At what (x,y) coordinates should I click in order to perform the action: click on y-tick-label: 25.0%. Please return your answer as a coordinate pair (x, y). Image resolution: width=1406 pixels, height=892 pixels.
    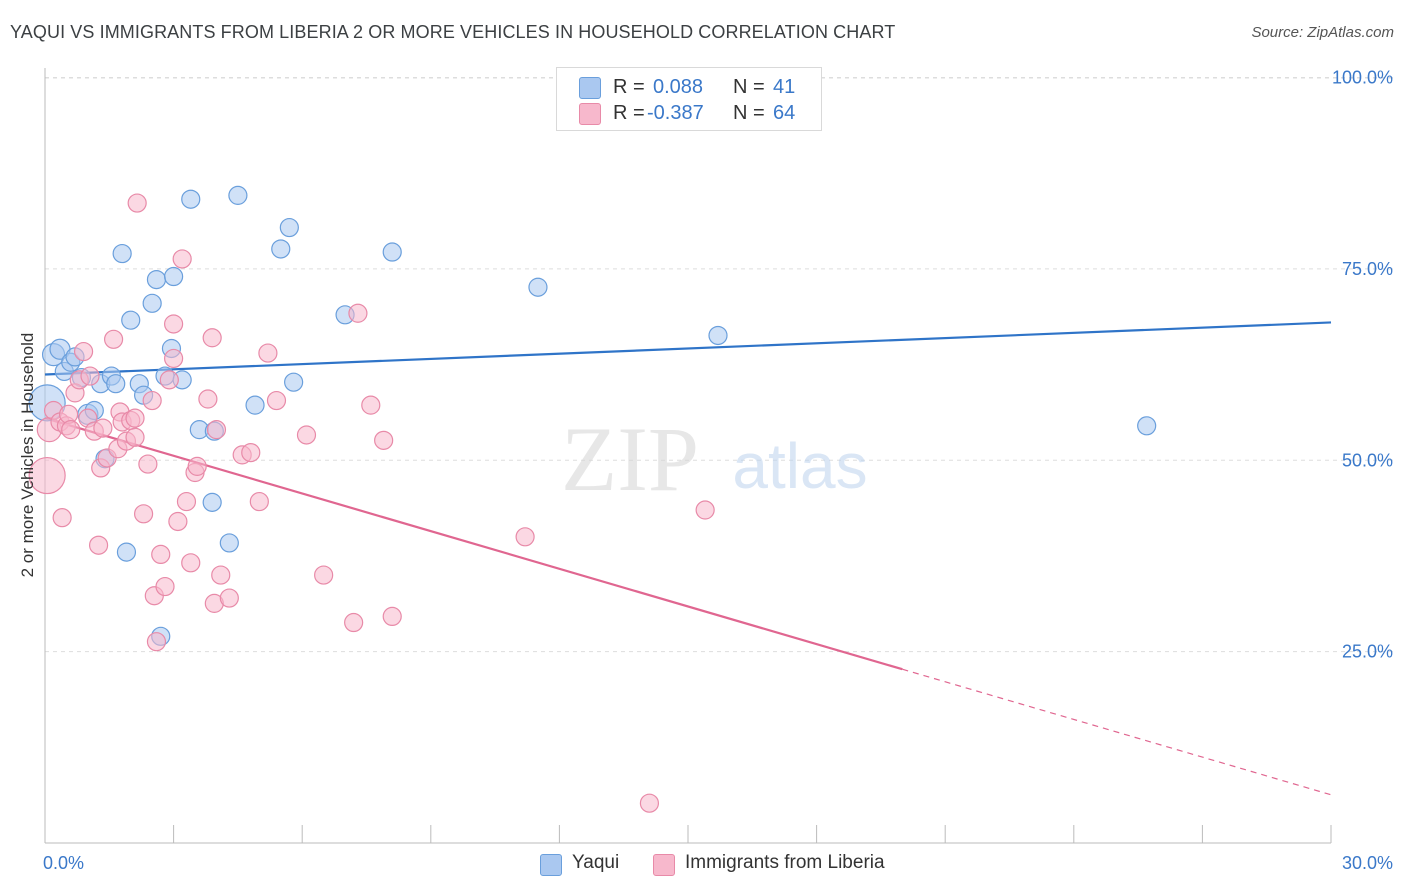
    Looking at the image, I should click on (1367, 652).